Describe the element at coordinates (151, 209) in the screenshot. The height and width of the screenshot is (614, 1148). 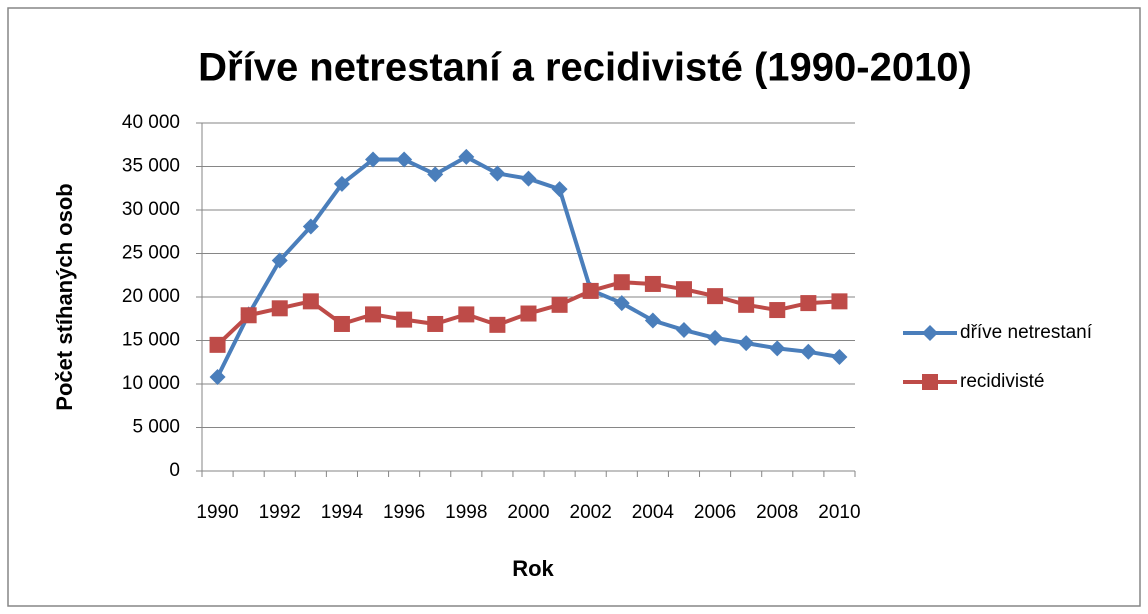
I see `y-tick-label: 30 000` at that location.